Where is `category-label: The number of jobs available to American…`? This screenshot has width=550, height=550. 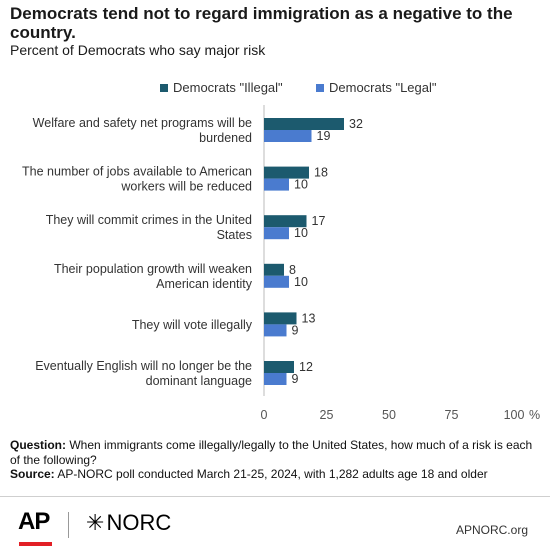 category-label: The number of jobs available to American… is located at coordinates (137, 179).